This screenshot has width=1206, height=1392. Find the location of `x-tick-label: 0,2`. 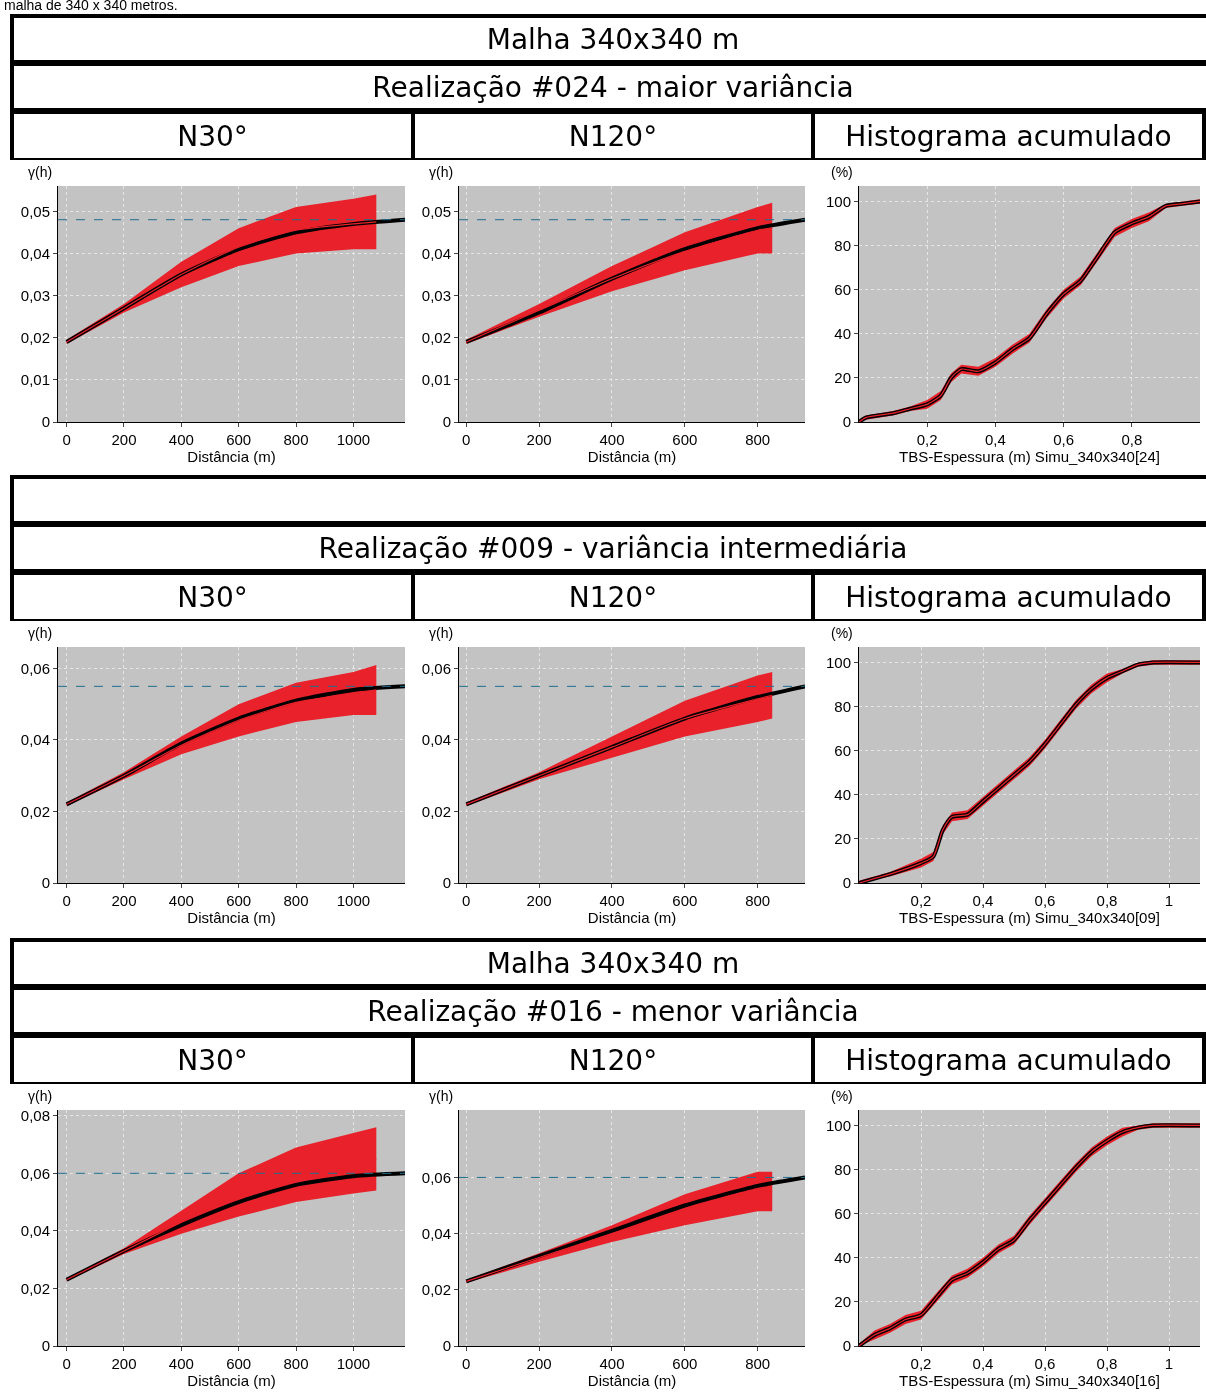

x-tick-label: 0,2 is located at coordinates (921, 900).